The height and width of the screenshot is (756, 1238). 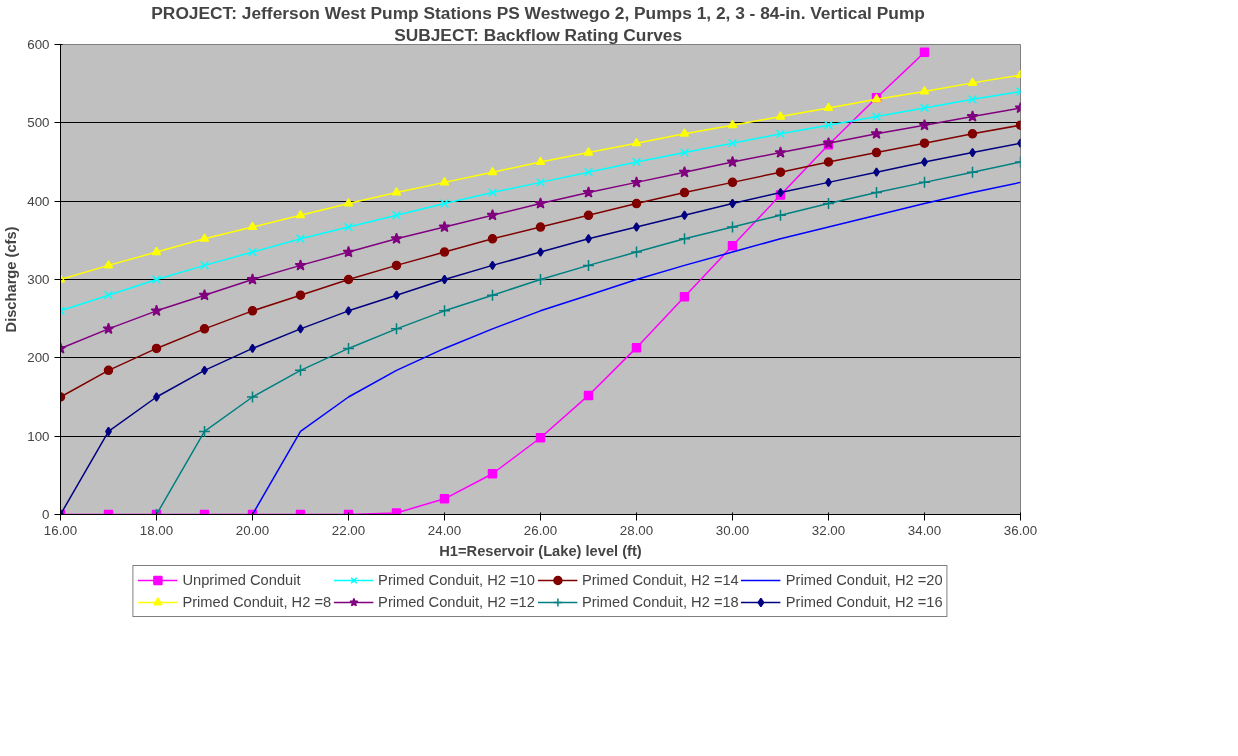 I want to click on chart-title: PROJECT: Jefferson West Pump Stations PS Westwego 2, Pumps 1, 2, 3 - 84-in. Vertical Pump, so click(x=538, y=12).